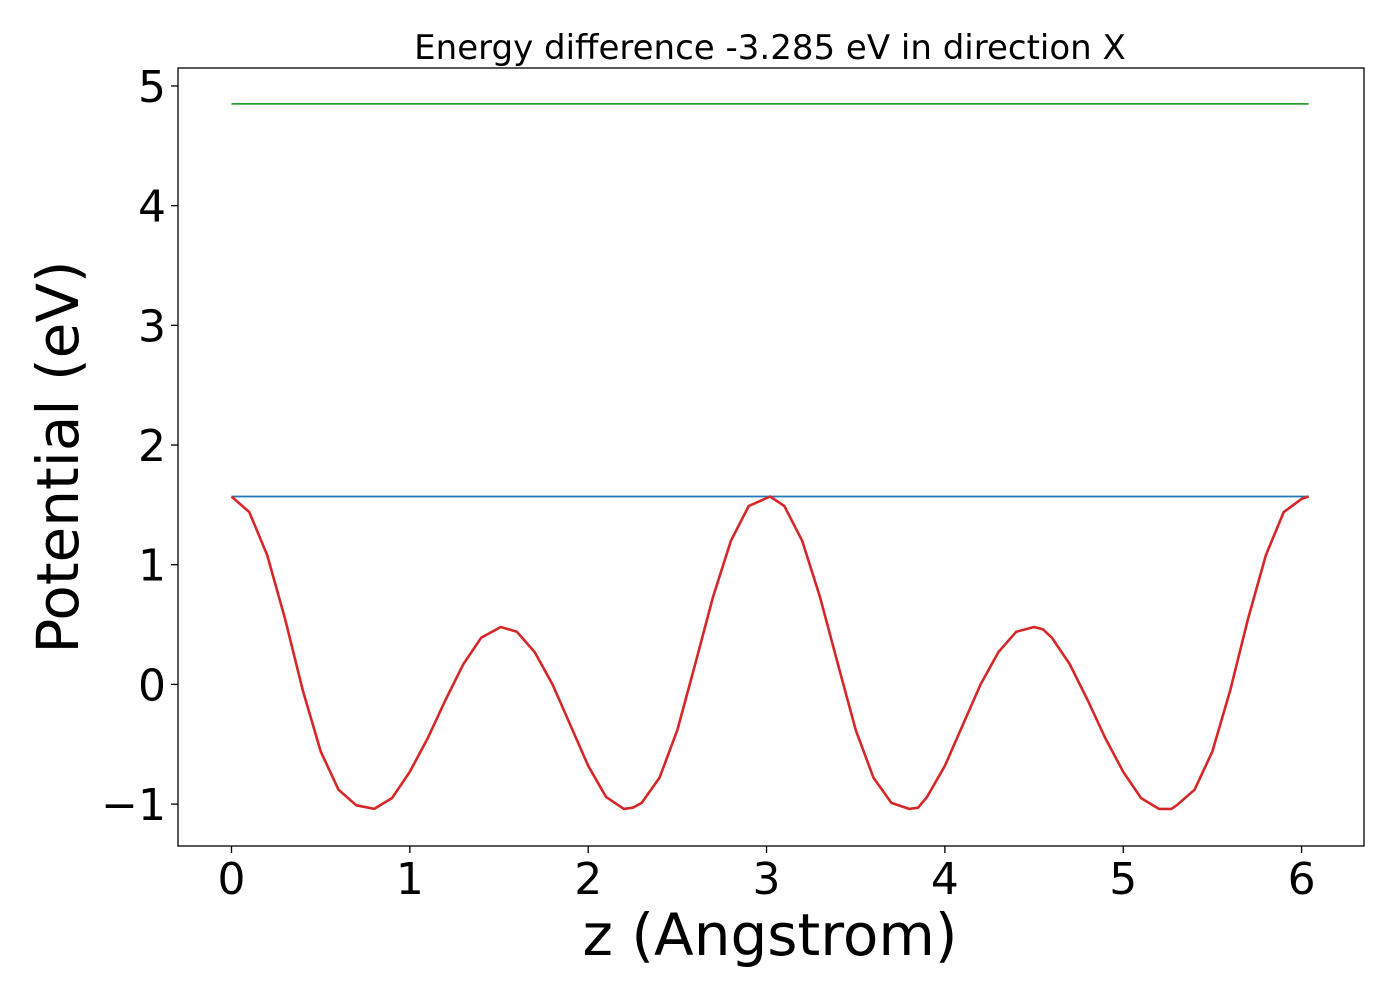 The width and height of the screenshot is (1400, 1000). Describe the element at coordinates (152, 326) in the screenshot. I see `y-tick-label: 3` at that location.